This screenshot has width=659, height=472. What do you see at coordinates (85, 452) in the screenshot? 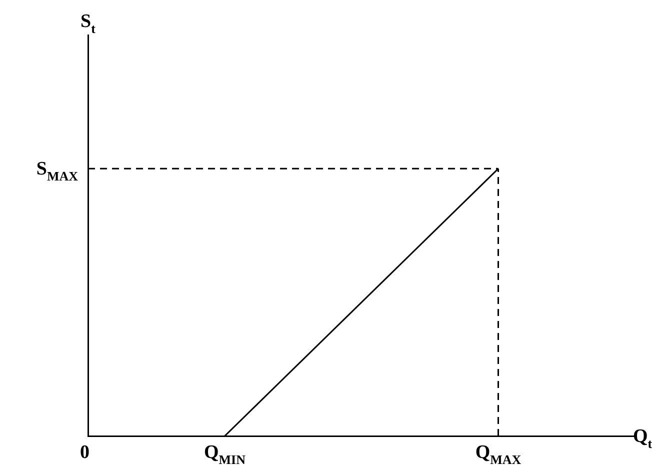
I see `x-tick-label: 0` at bounding box center [85, 452].